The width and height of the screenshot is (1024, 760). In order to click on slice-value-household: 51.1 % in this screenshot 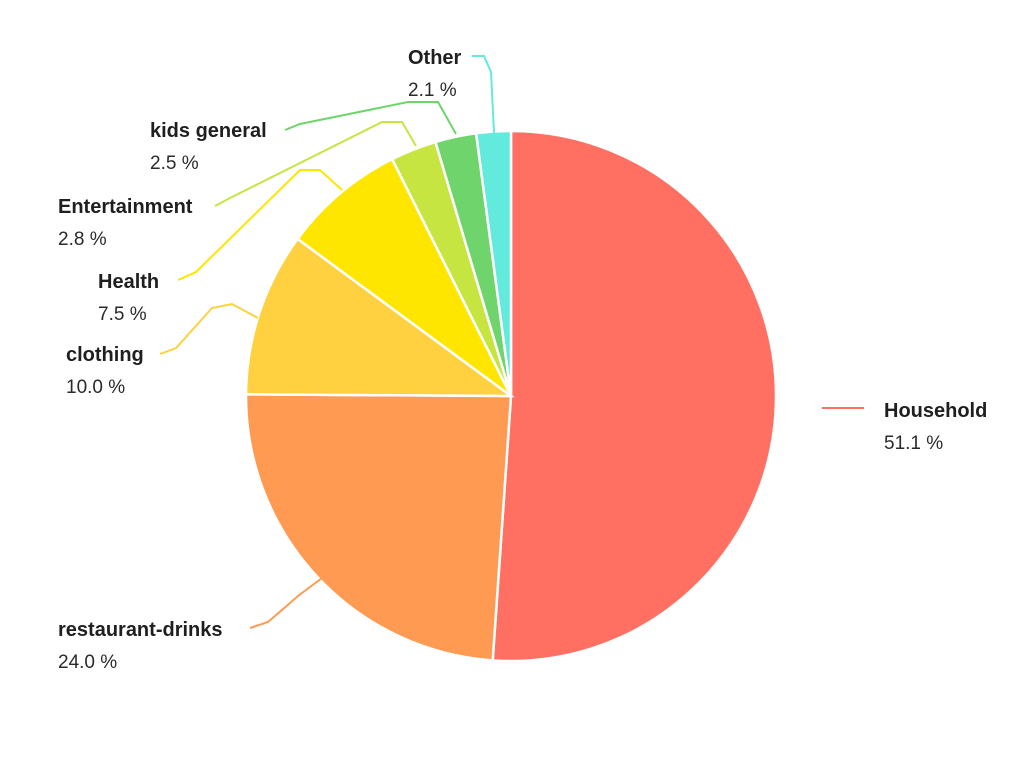, I will do `click(913, 443)`.